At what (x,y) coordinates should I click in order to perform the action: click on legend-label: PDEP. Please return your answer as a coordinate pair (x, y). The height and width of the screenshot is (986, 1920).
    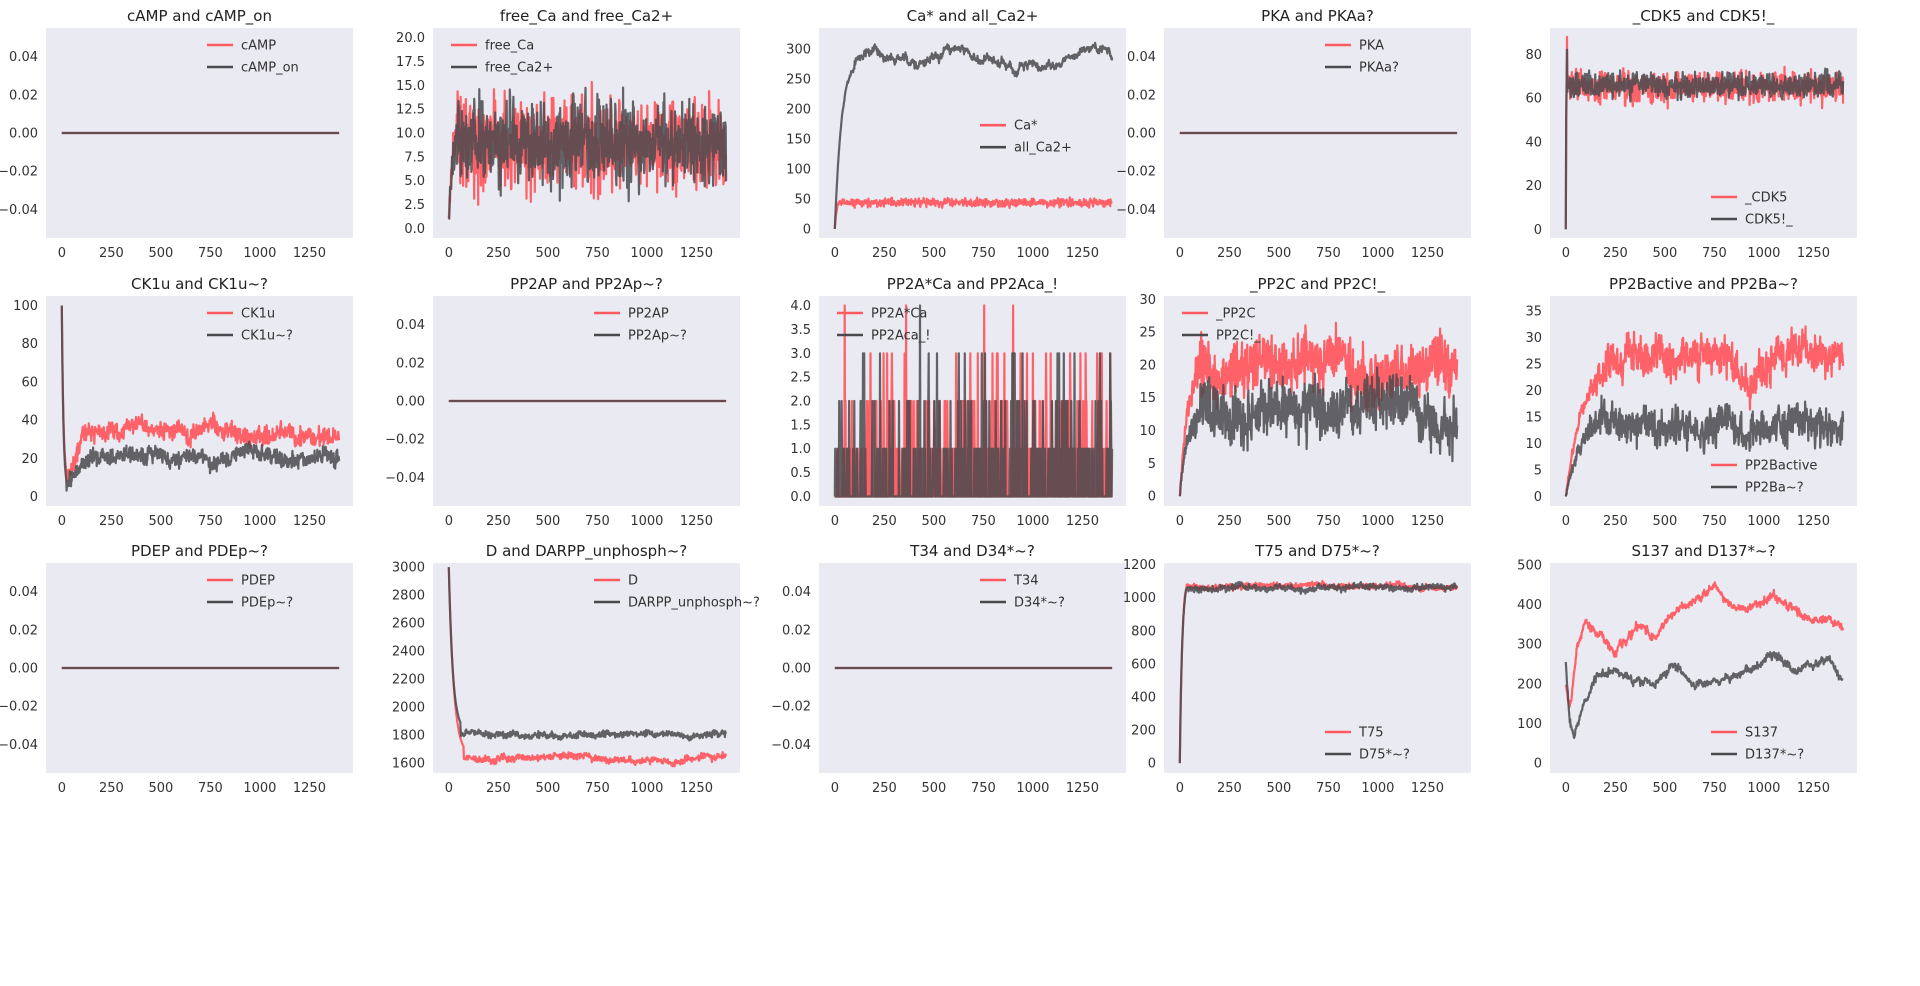
    Looking at the image, I should click on (258, 581).